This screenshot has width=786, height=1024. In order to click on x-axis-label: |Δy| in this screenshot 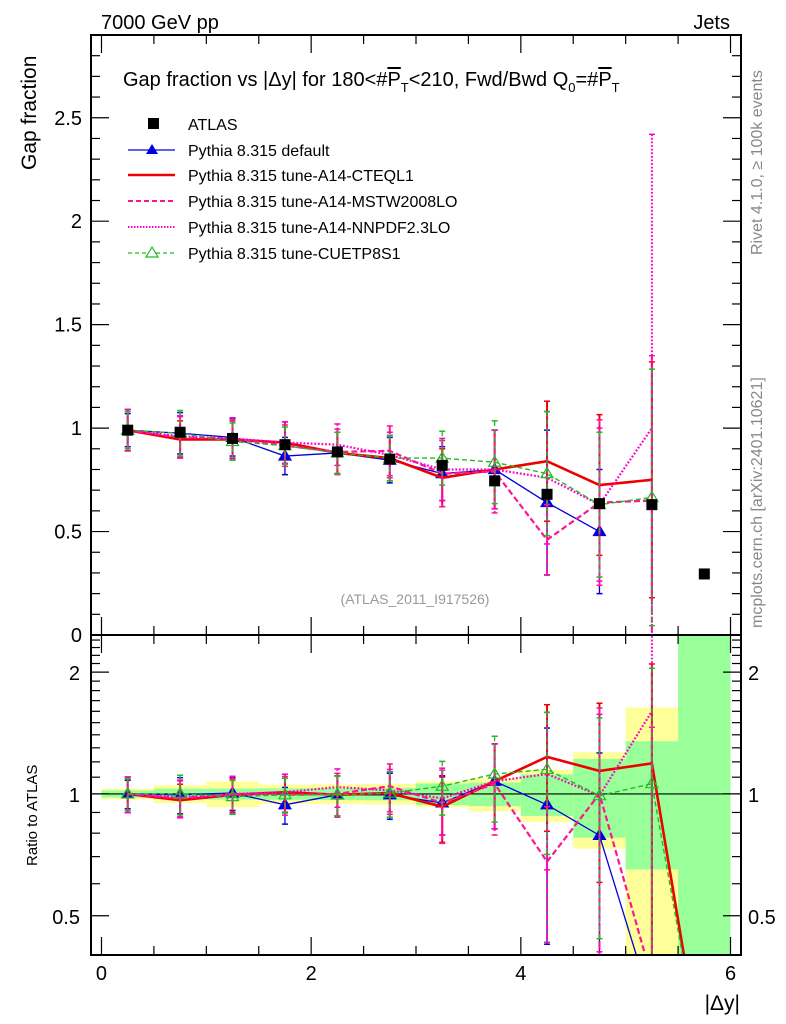, I will do `click(722, 1003)`.